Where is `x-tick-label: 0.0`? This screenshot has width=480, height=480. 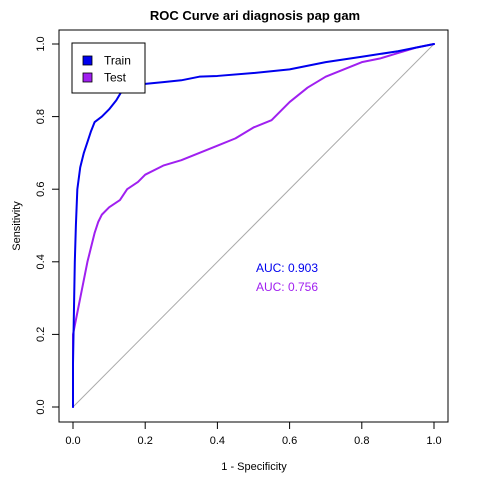 x-tick-label: 0.0 is located at coordinates (72, 441).